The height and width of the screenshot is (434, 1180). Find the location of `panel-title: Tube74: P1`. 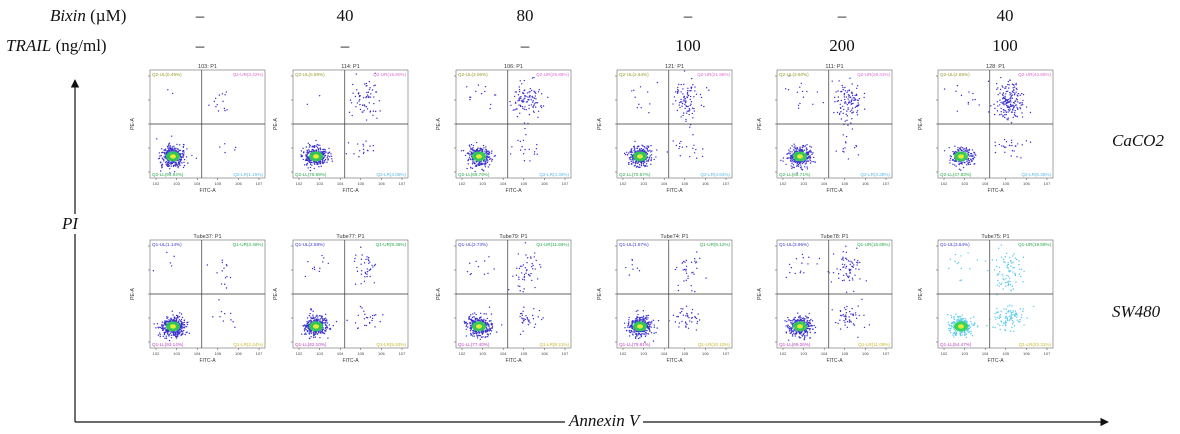

panel-title: Tube74: P1 is located at coordinates (674, 237).